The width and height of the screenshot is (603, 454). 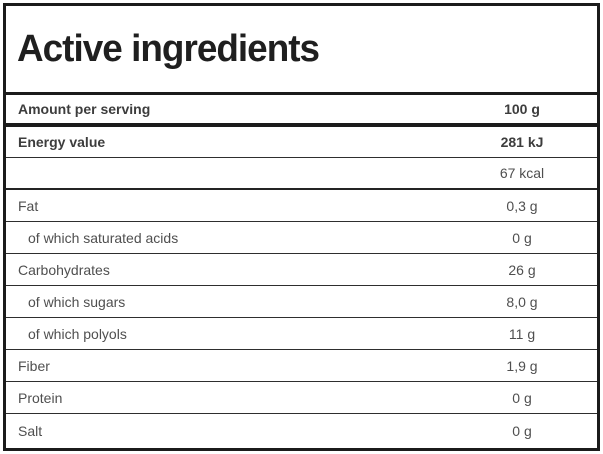 What do you see at coordinates (301, 366) in the screenshot?
I see `table-row-fiber: Fiber 1,9 g` at bounding box center [301, 366].